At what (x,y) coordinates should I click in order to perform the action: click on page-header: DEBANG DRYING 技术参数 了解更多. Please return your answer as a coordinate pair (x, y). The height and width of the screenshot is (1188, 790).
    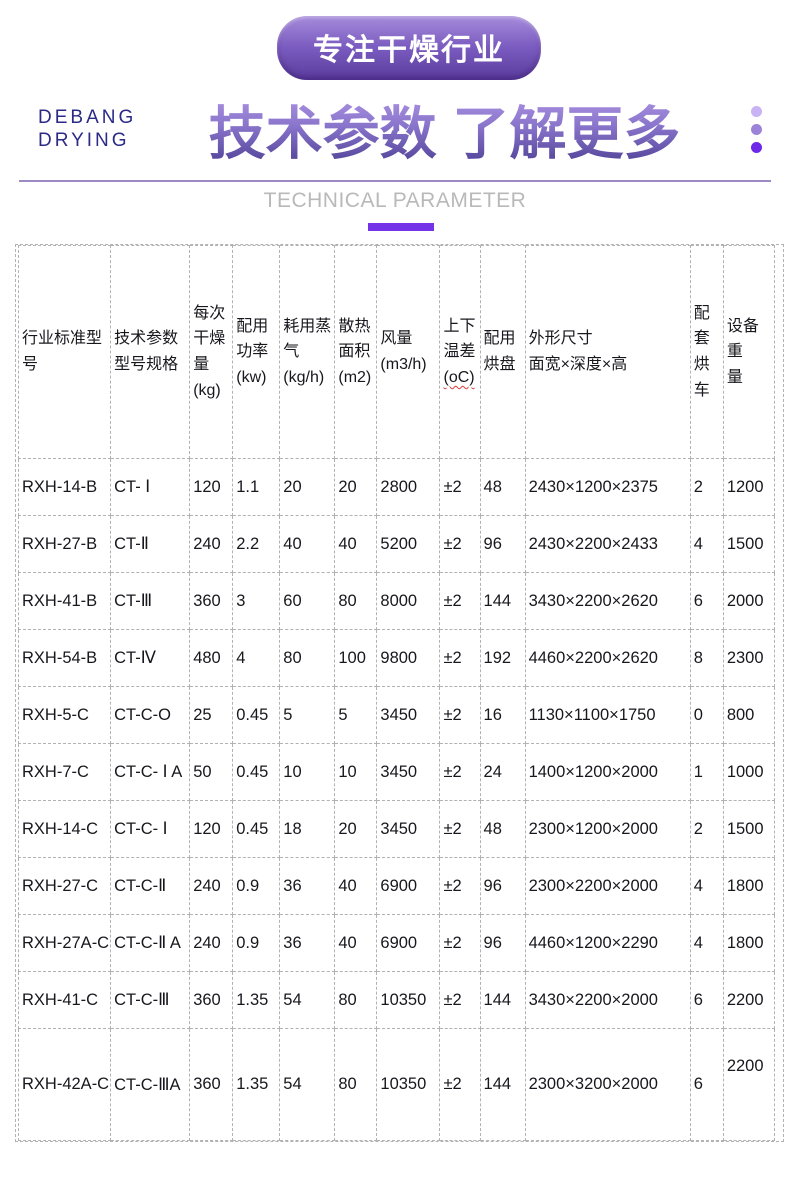
    Looking at the image, I should click on (395, 130).